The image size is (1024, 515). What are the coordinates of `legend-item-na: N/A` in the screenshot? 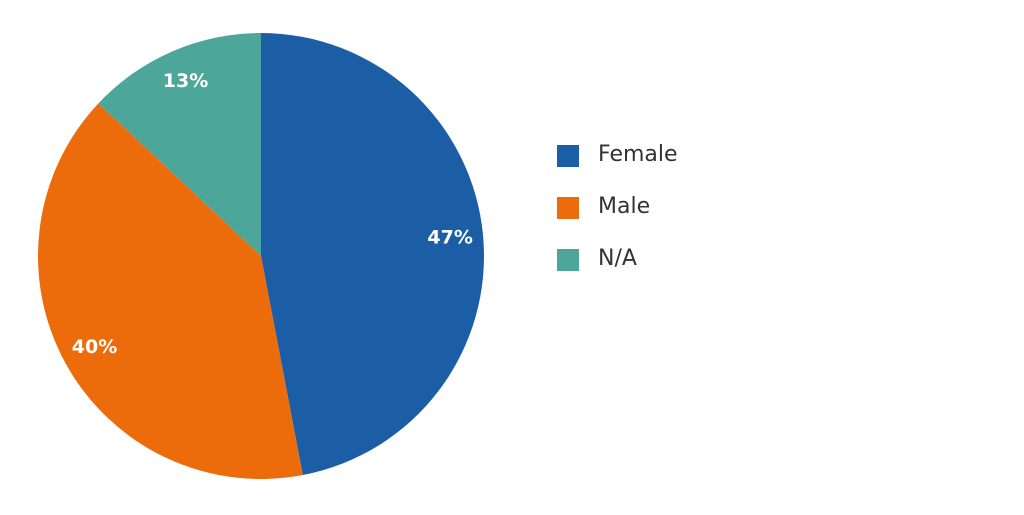 It's located at (617, 270).